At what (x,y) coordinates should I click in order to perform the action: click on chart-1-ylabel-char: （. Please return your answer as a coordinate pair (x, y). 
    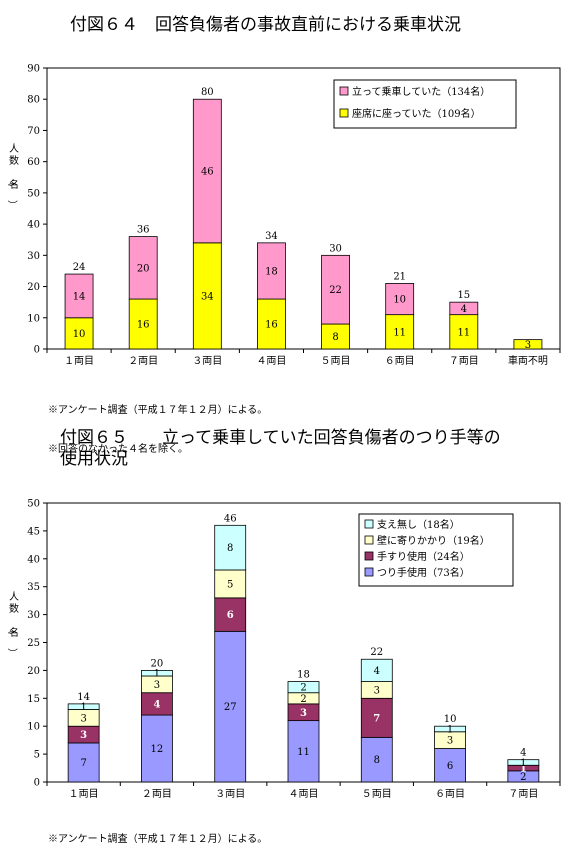
    Looking at the image, I should click on (12, 181).